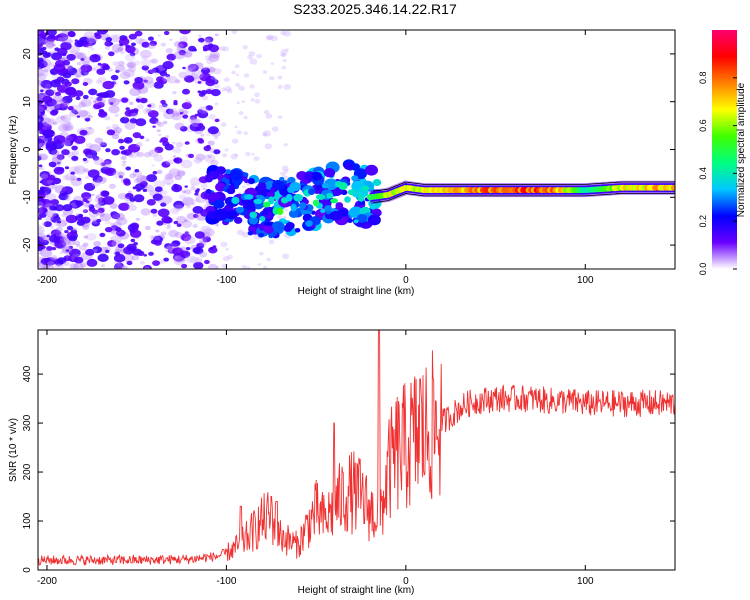 This screenshot has width=750, height=600. I want to click on spectrogram-y-tick-label: -10, so click(27, 197).